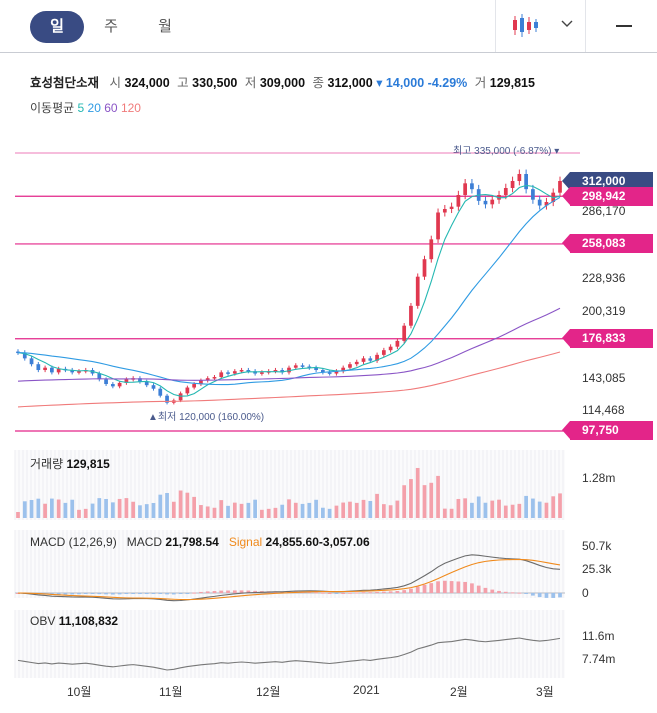 The width and height of the screenshot is (657, 713). Describe the element at coordinates (52, 108) in the screenshot. I see `ma-label: 이동평균` at that location.